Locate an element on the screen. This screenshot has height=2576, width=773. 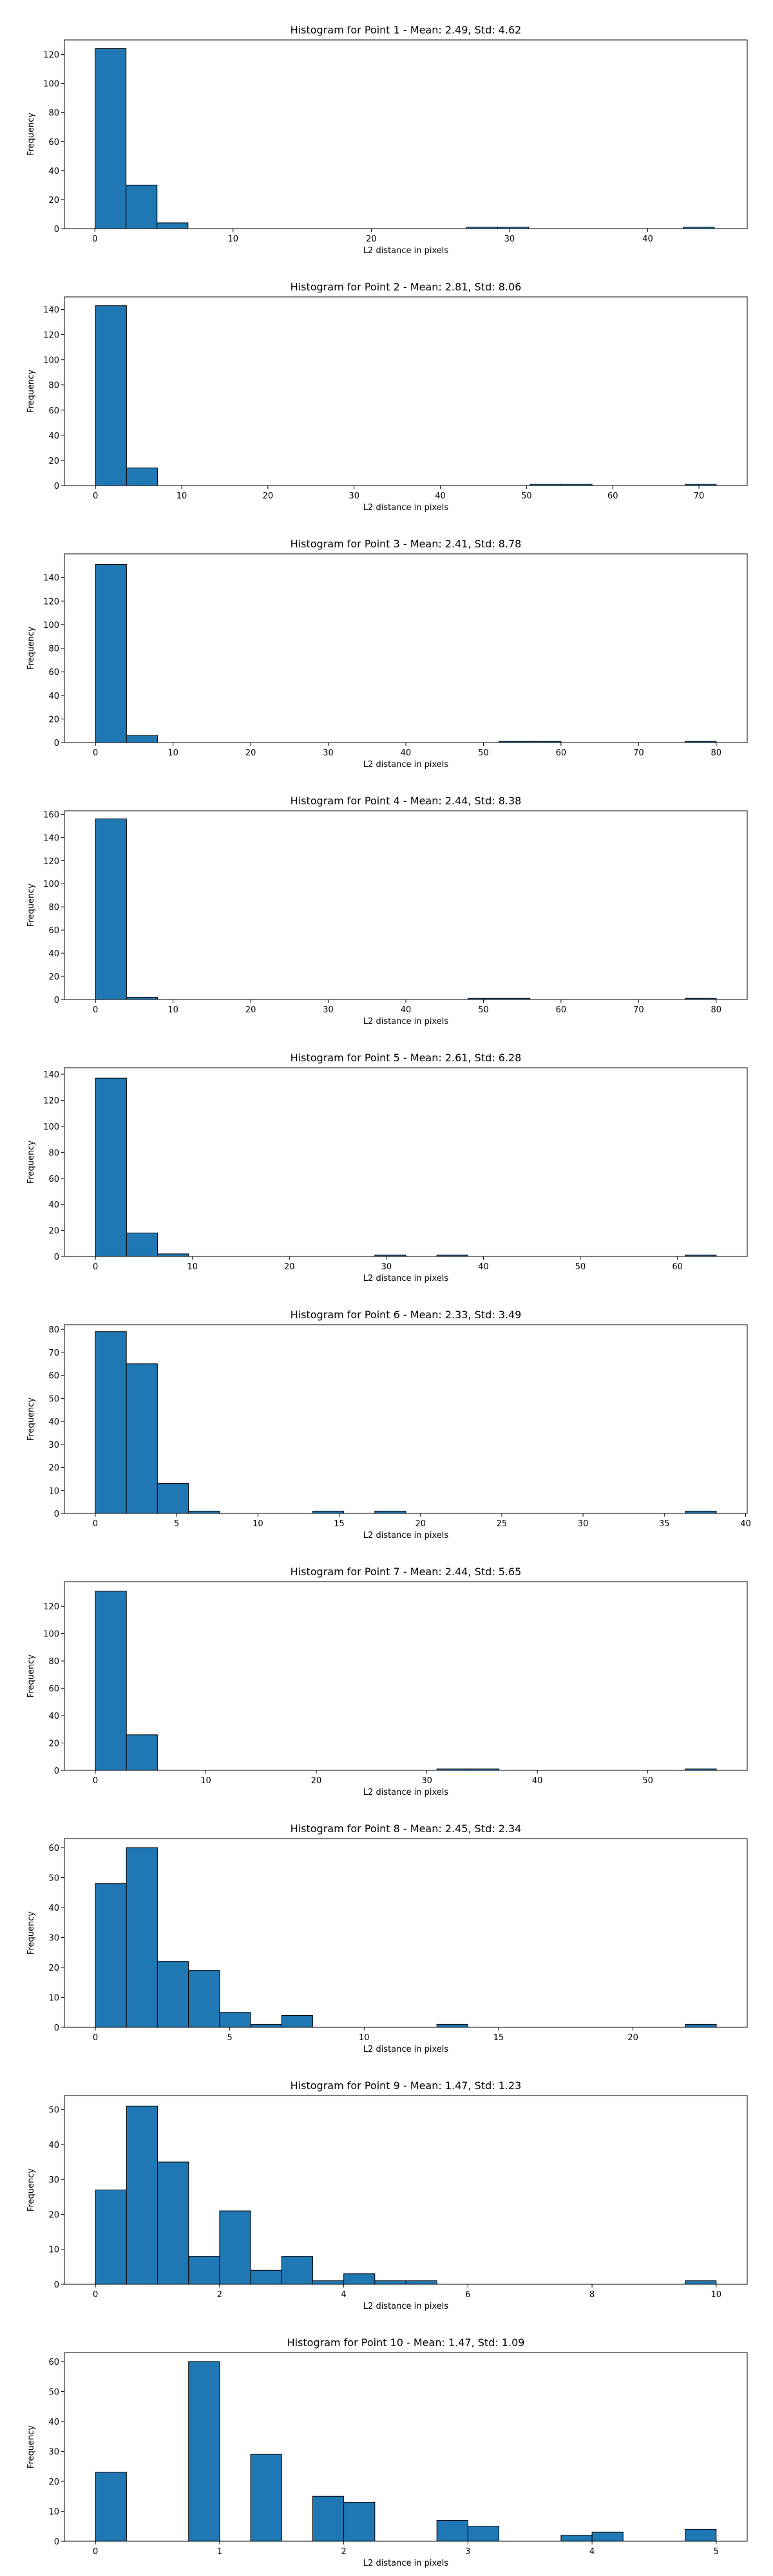
y-tick-label: 50 is located at coordinates (53, 1878).